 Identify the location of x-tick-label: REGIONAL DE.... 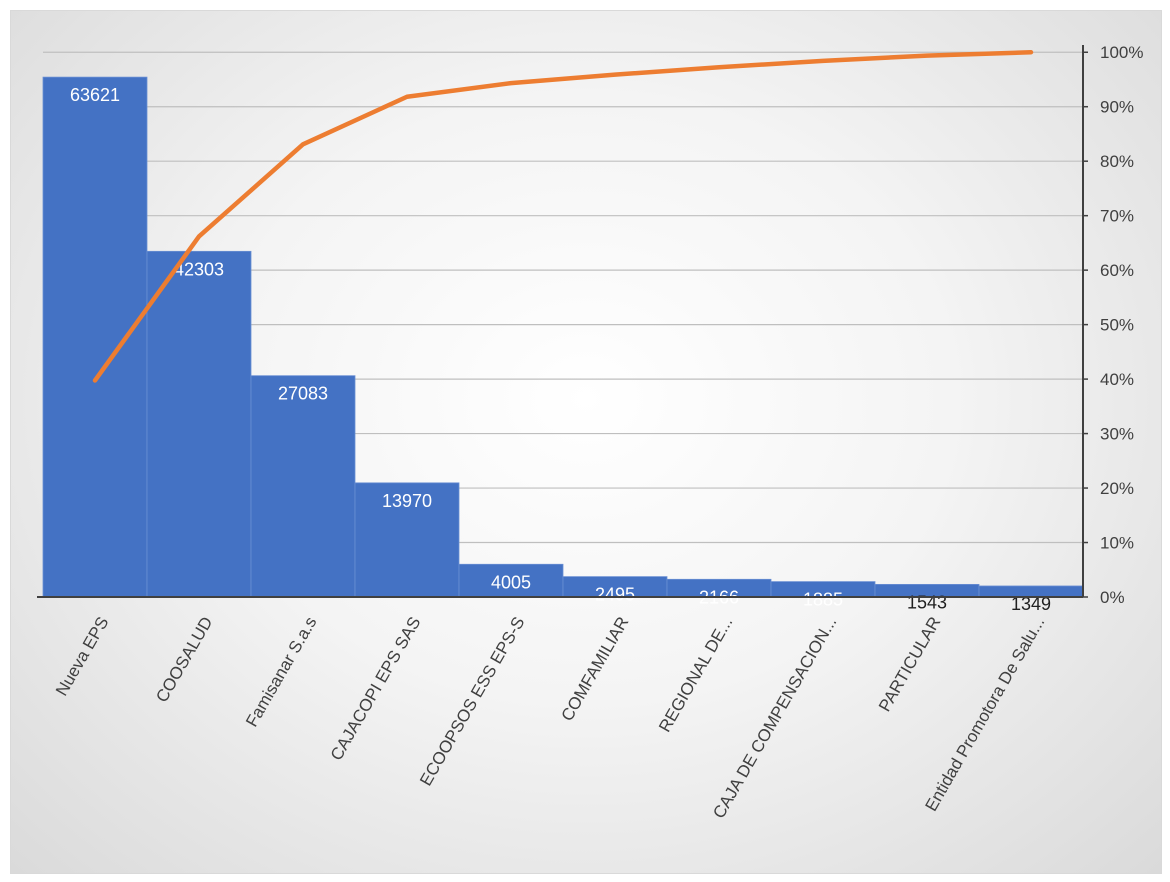
(695, 675).